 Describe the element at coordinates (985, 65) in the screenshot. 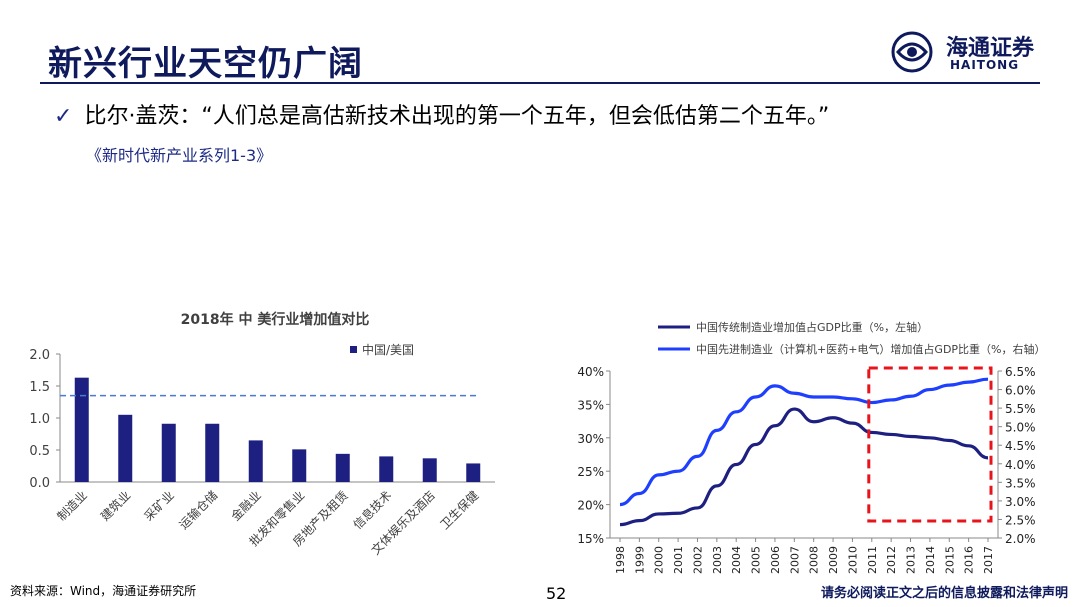

I see `logo-english-name: HAITONG` at that location.